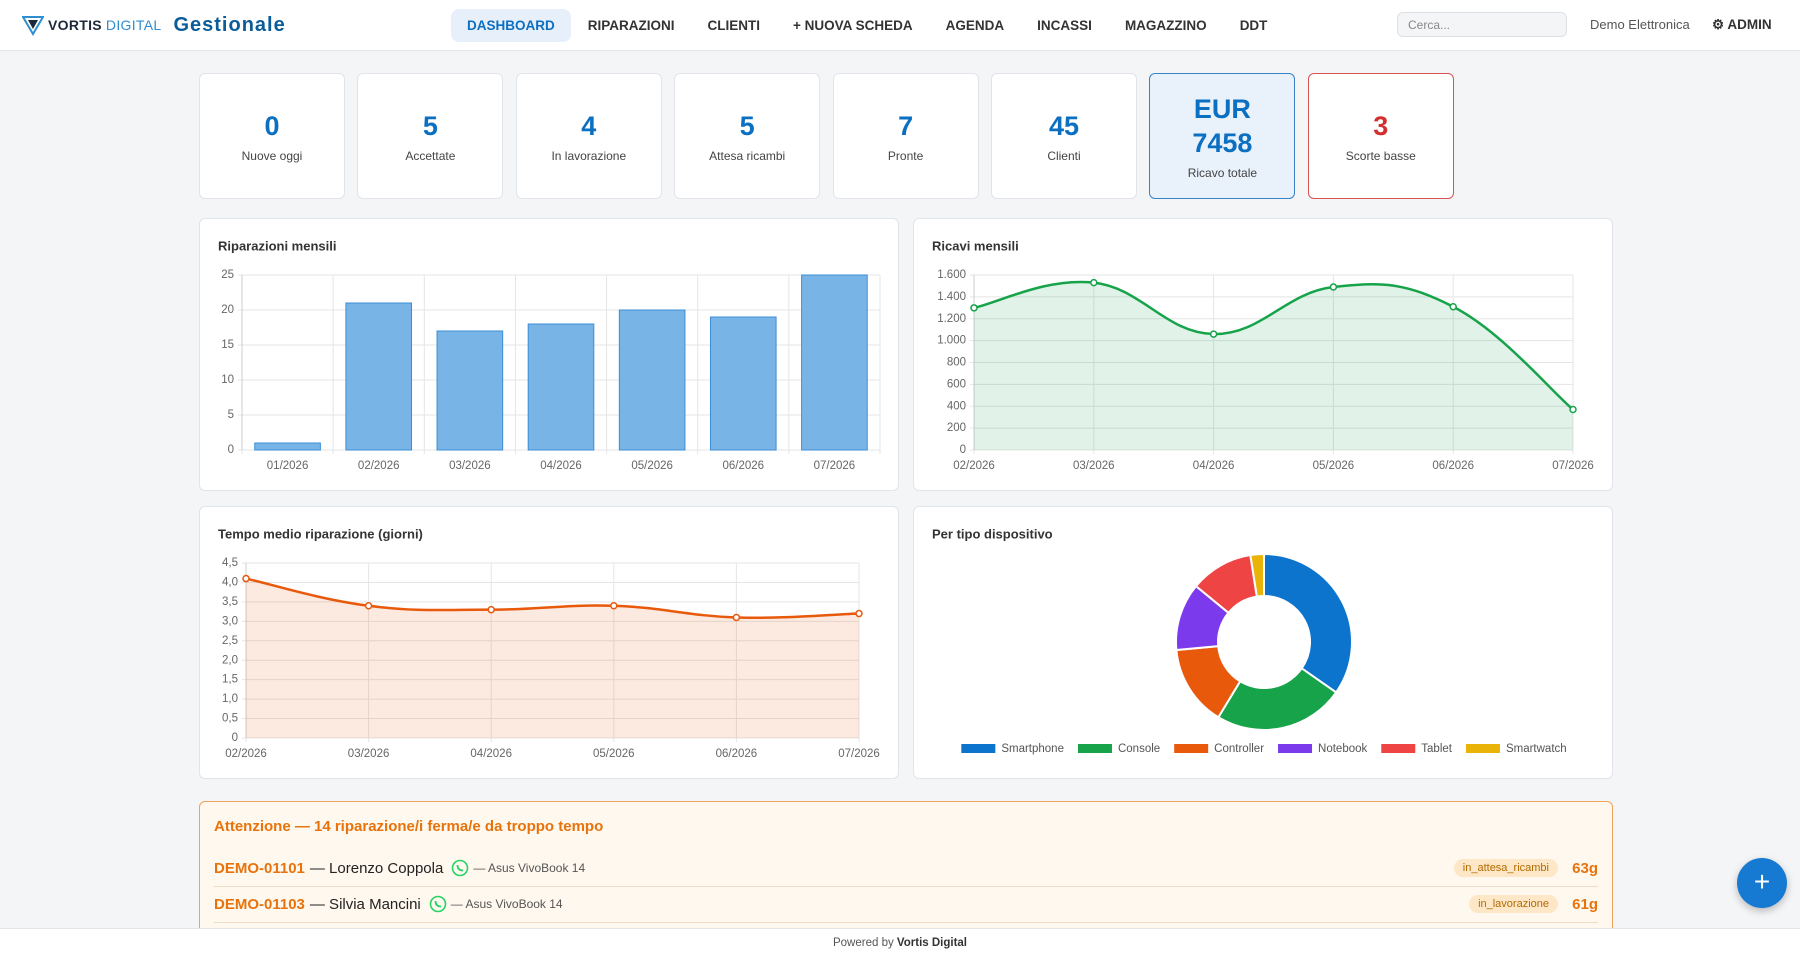  What do you see at coordinates (369, 754) in the screenshot?
I see `x-tick-label: 03/2026` at bounding box center [369, 754].